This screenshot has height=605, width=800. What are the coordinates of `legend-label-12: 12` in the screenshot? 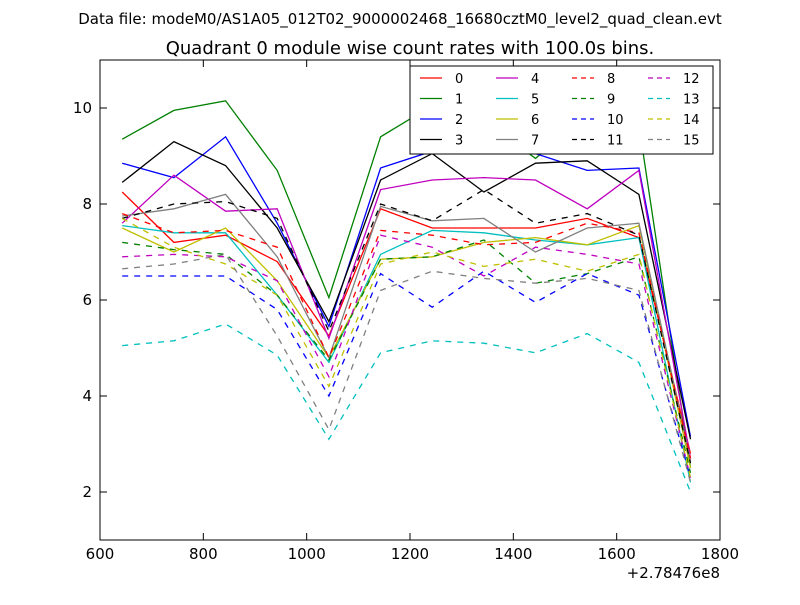 It's located at (691, 79).